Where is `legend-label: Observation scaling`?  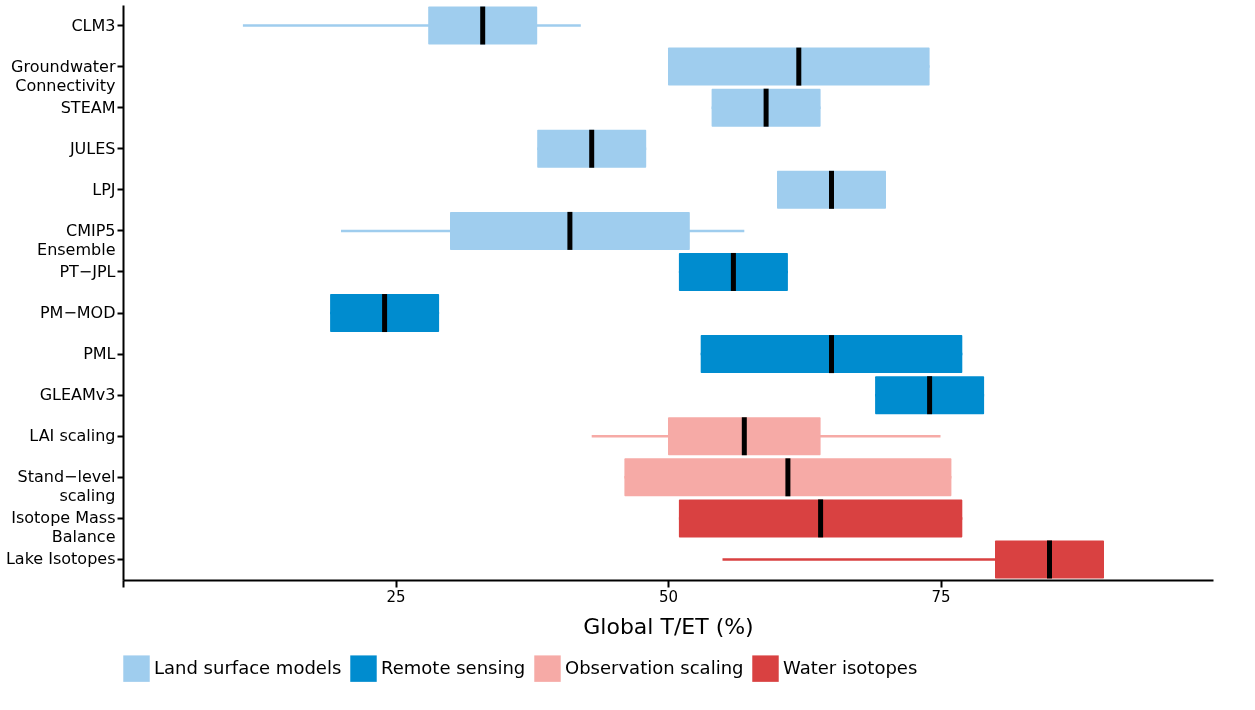 legend-label: Observation scaling is located at coordinates (654, 667).